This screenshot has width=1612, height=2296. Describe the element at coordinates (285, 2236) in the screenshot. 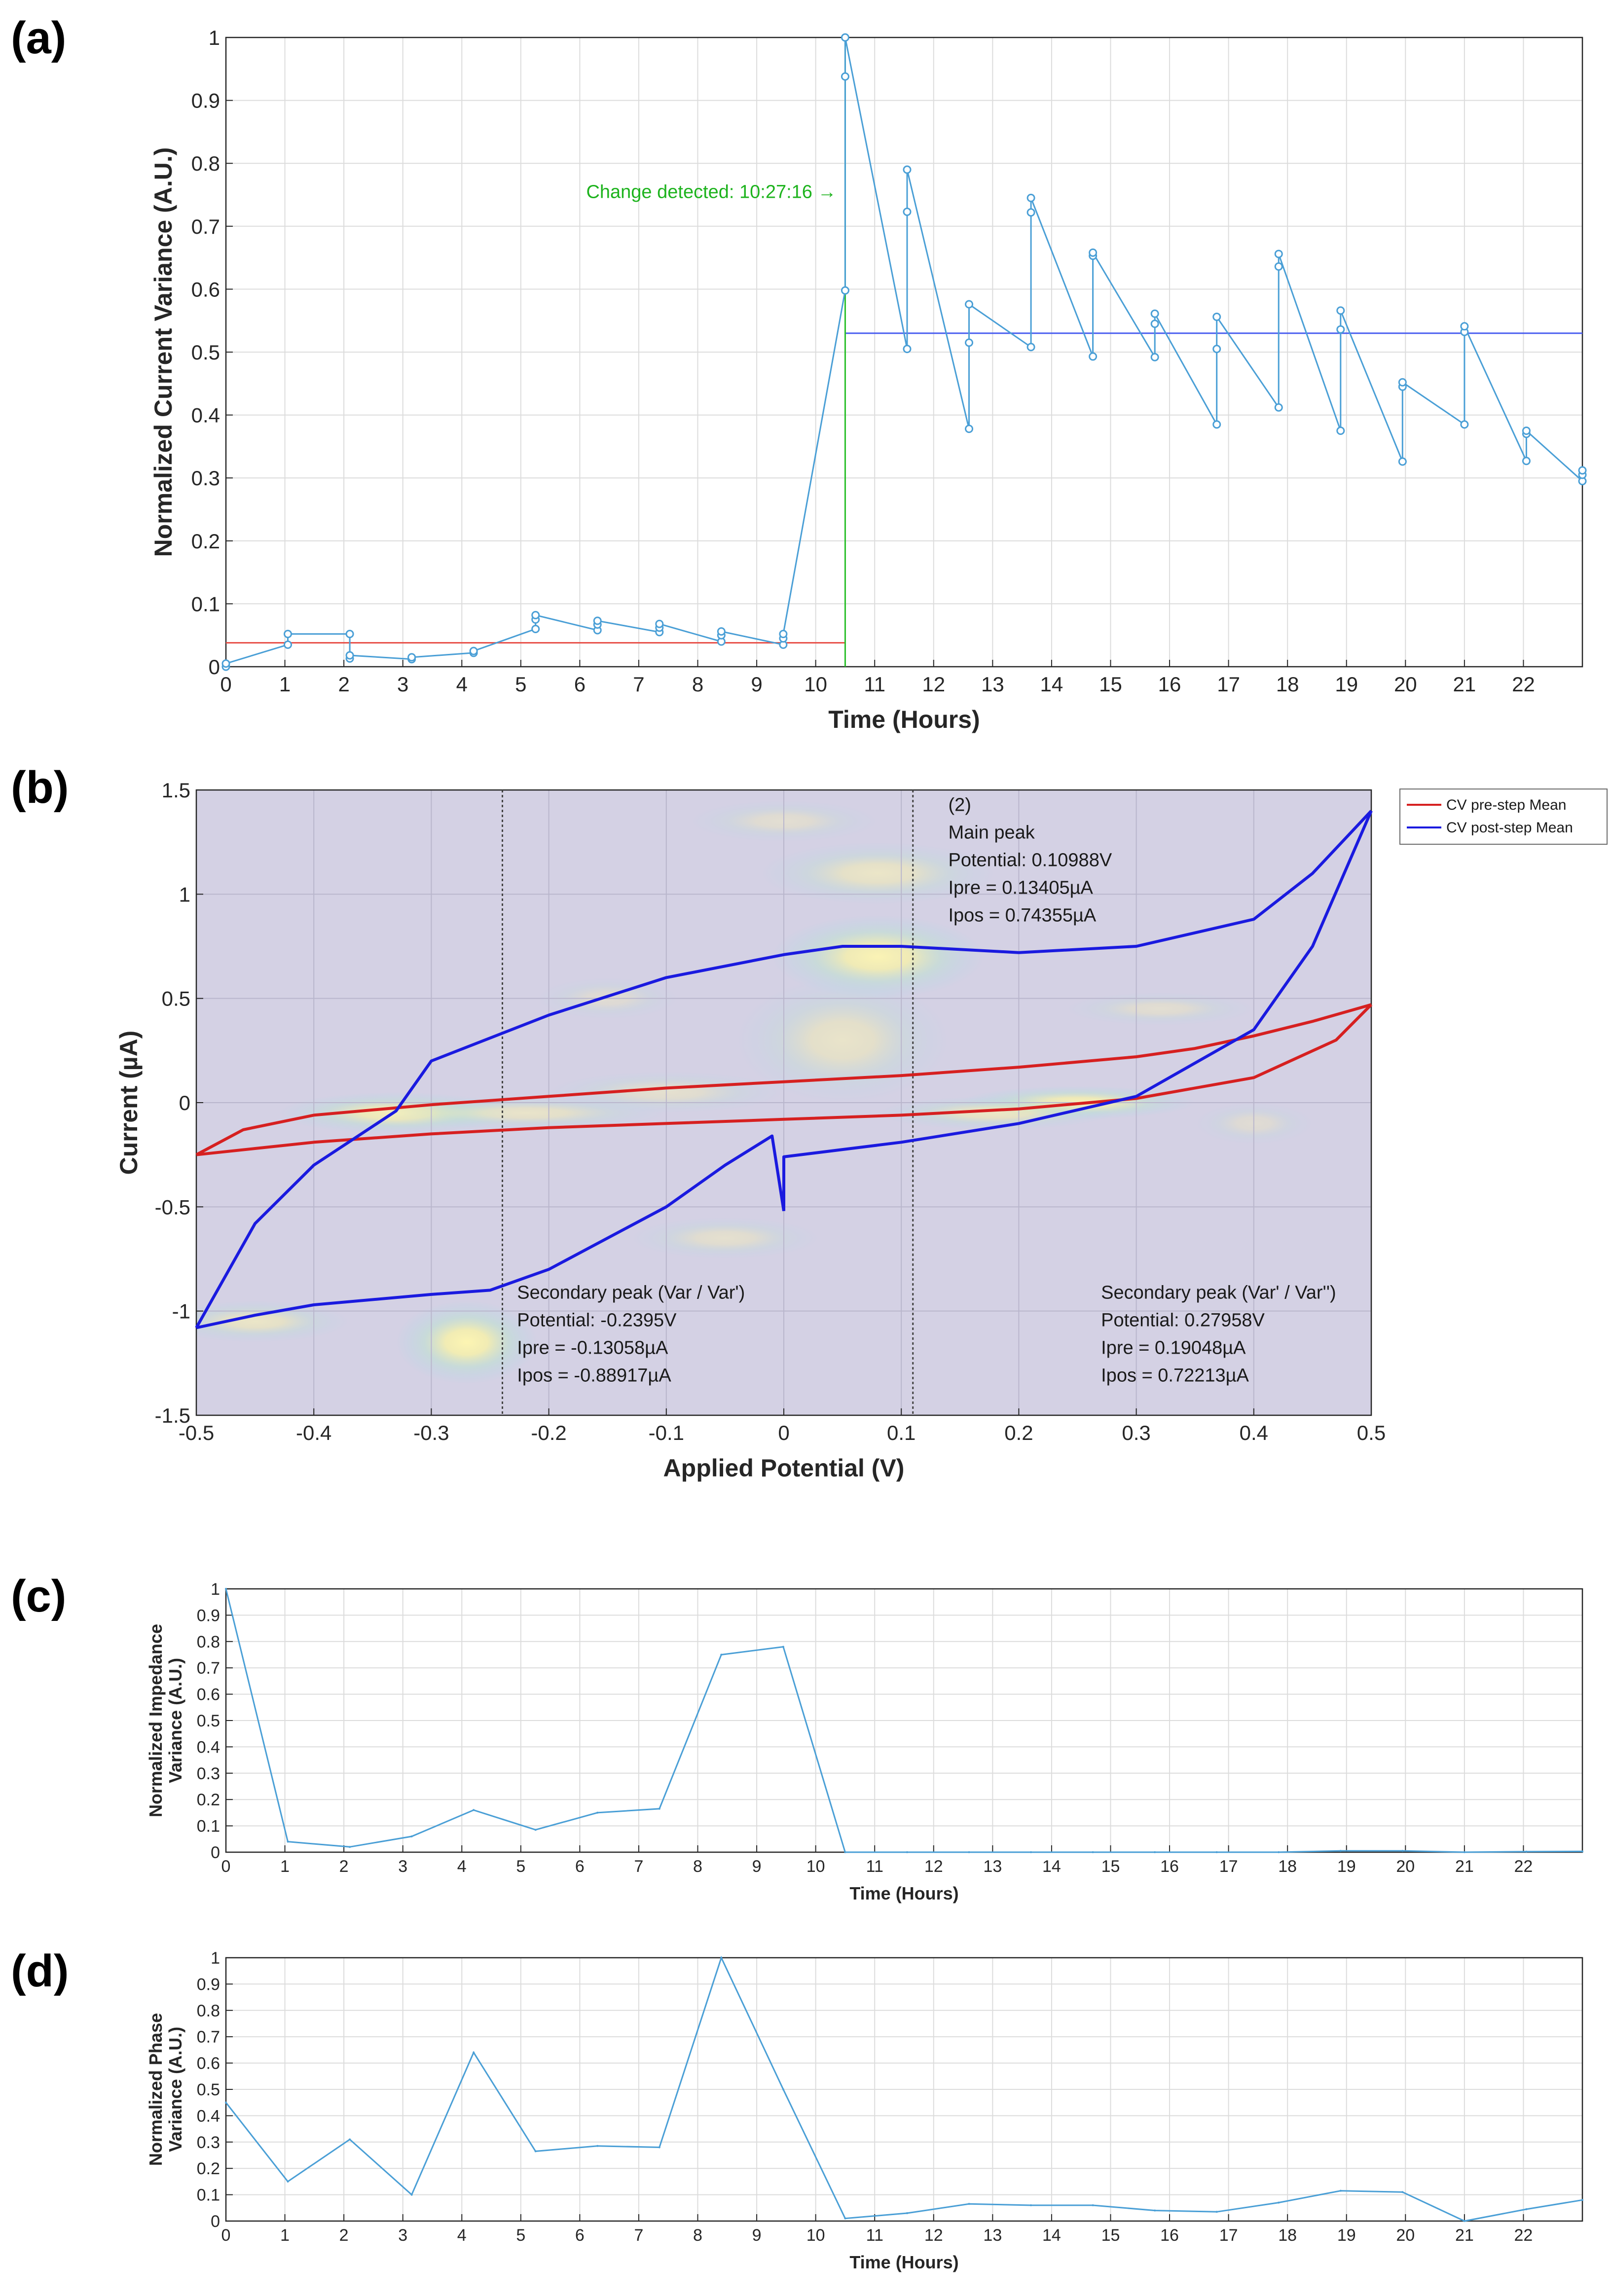

I see `x-tick-label: 1` at that location.